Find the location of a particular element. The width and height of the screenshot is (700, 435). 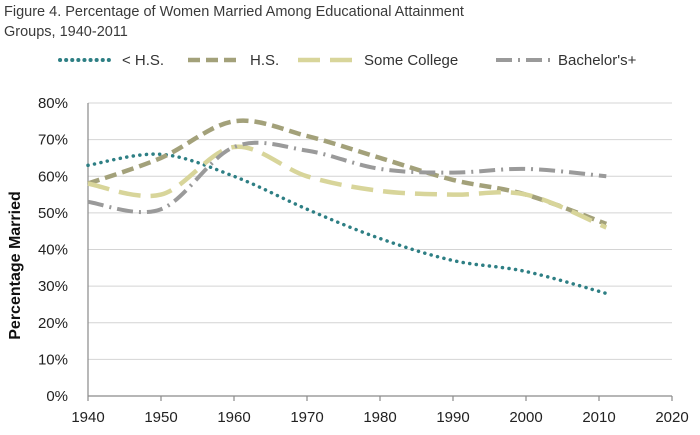

x-tick-label-1: 1950 is located at coordinates (160, 417).